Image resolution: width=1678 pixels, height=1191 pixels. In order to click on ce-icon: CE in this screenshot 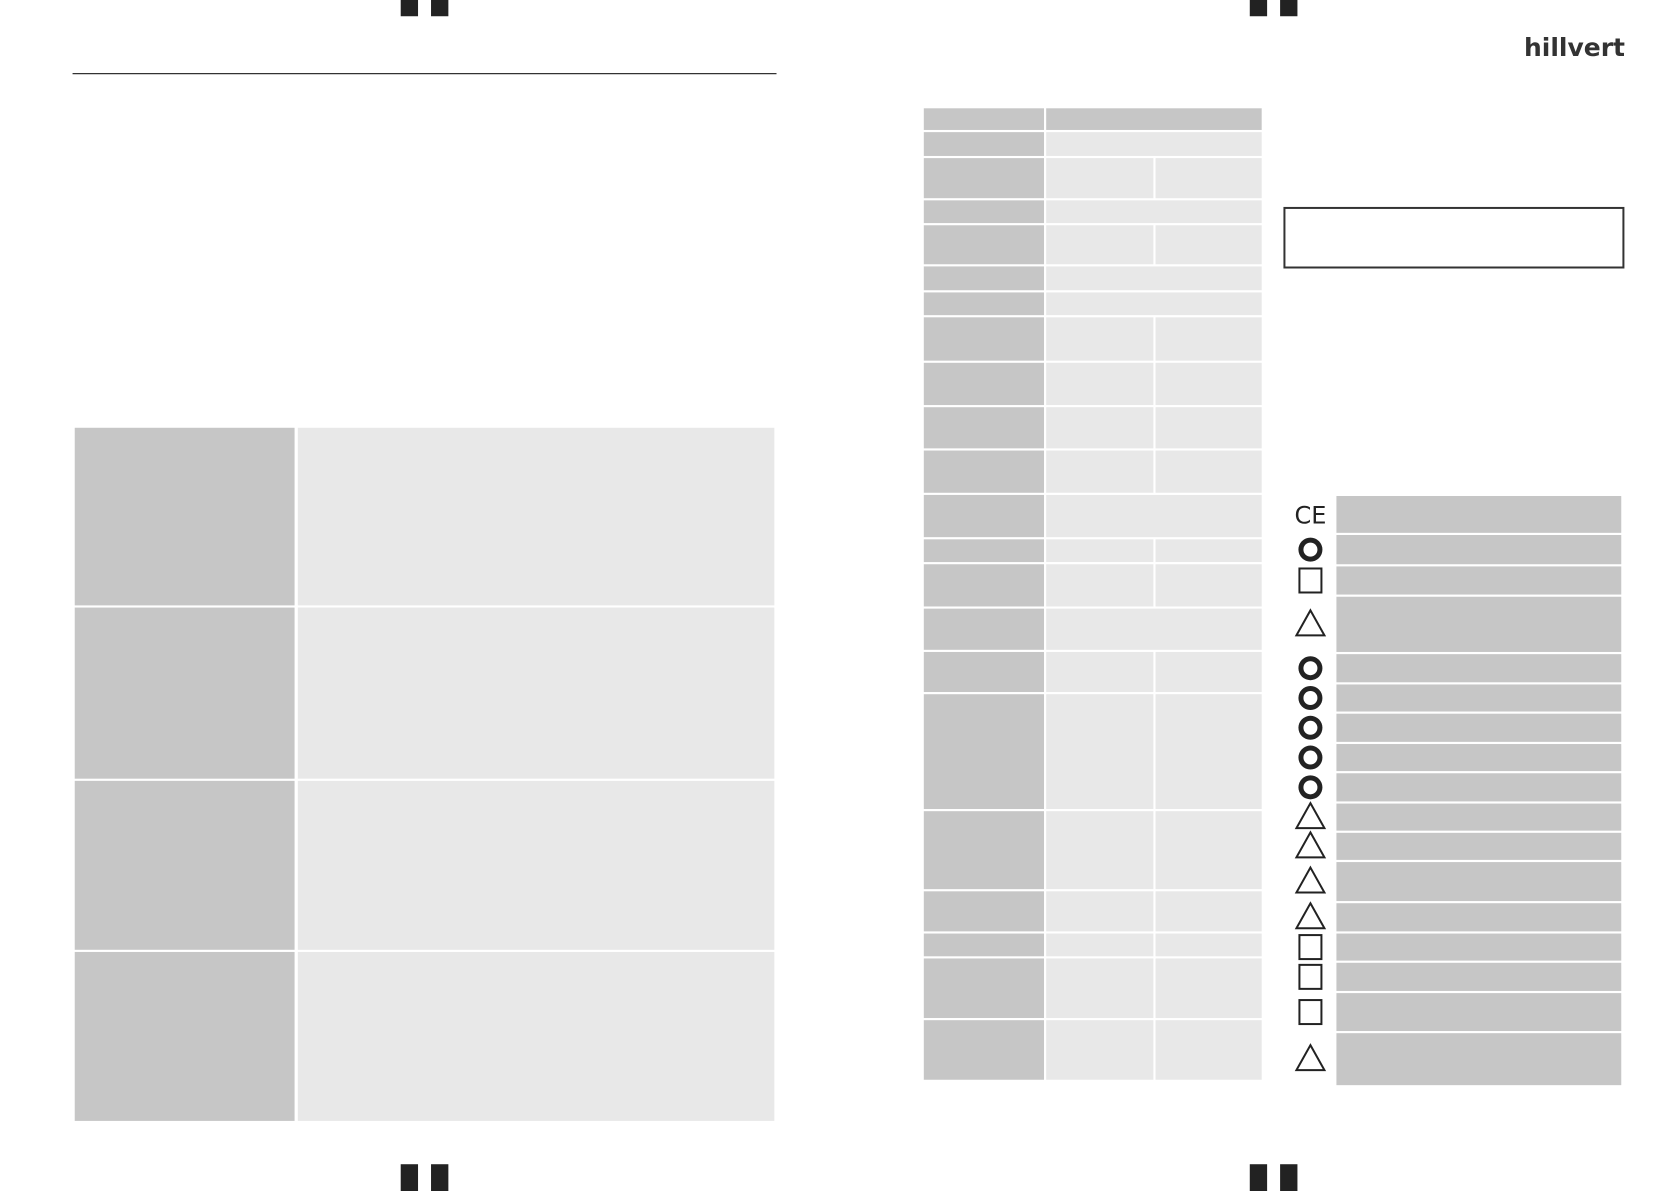, I will do `click(1310, 515)`.